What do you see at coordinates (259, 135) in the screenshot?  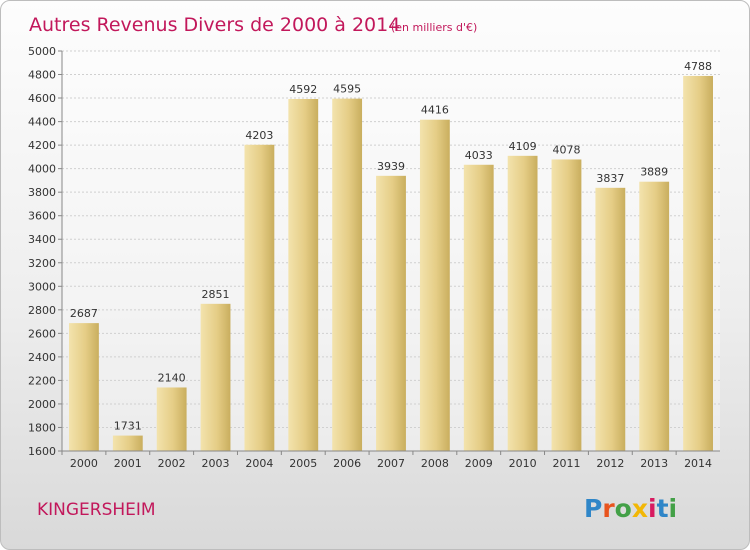 I see `data-label: 4203` at bounding box center [259, 135].